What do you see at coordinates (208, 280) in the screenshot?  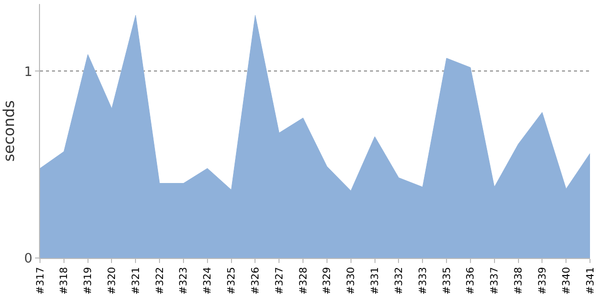 I see `x-tick-label: #324` at bounding box center [208, 280].